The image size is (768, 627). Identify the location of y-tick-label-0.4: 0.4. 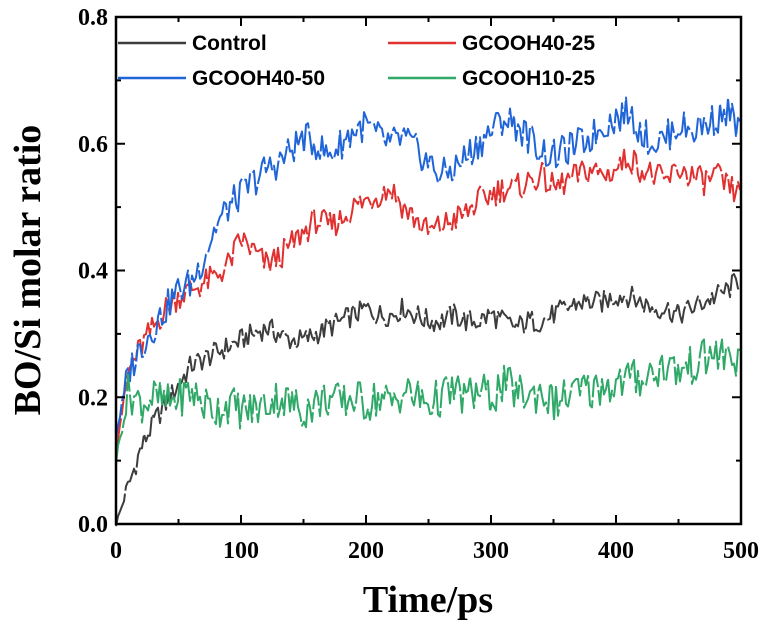
(93, 272).